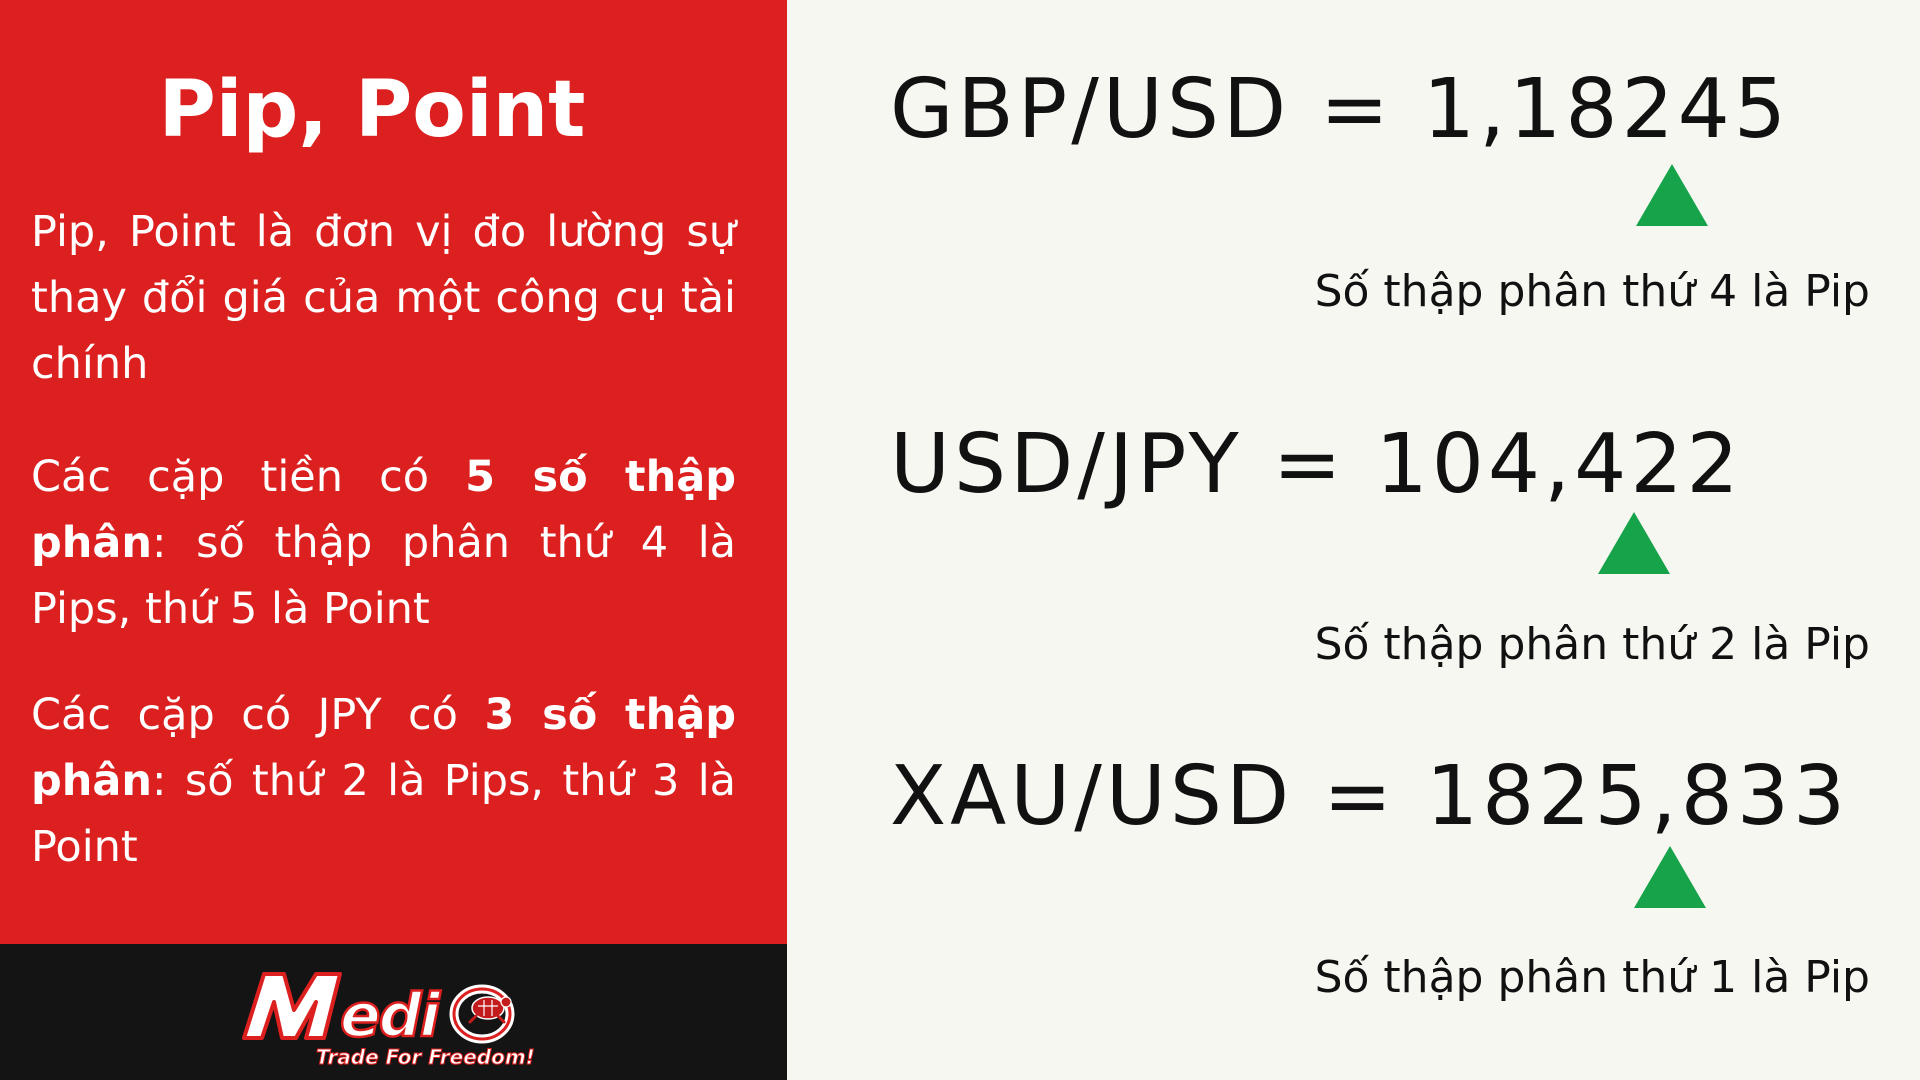  Describe the element at coordinates (1592, 977) in the screenshot. I see `xauusd-pip-note: Số thập phân thứ 1 là Pip` at that location.